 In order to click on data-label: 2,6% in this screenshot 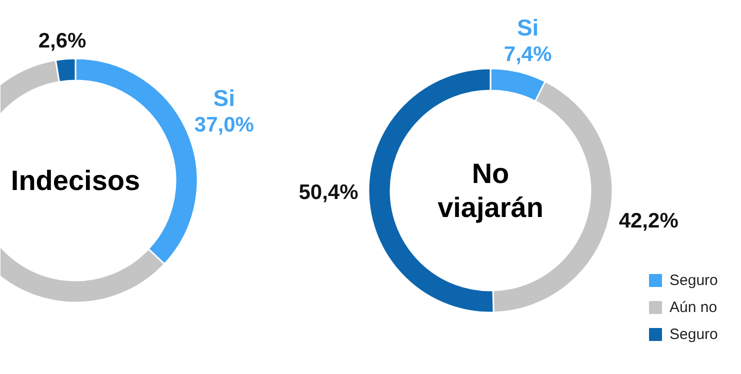, I will do `click(62, 40)`.